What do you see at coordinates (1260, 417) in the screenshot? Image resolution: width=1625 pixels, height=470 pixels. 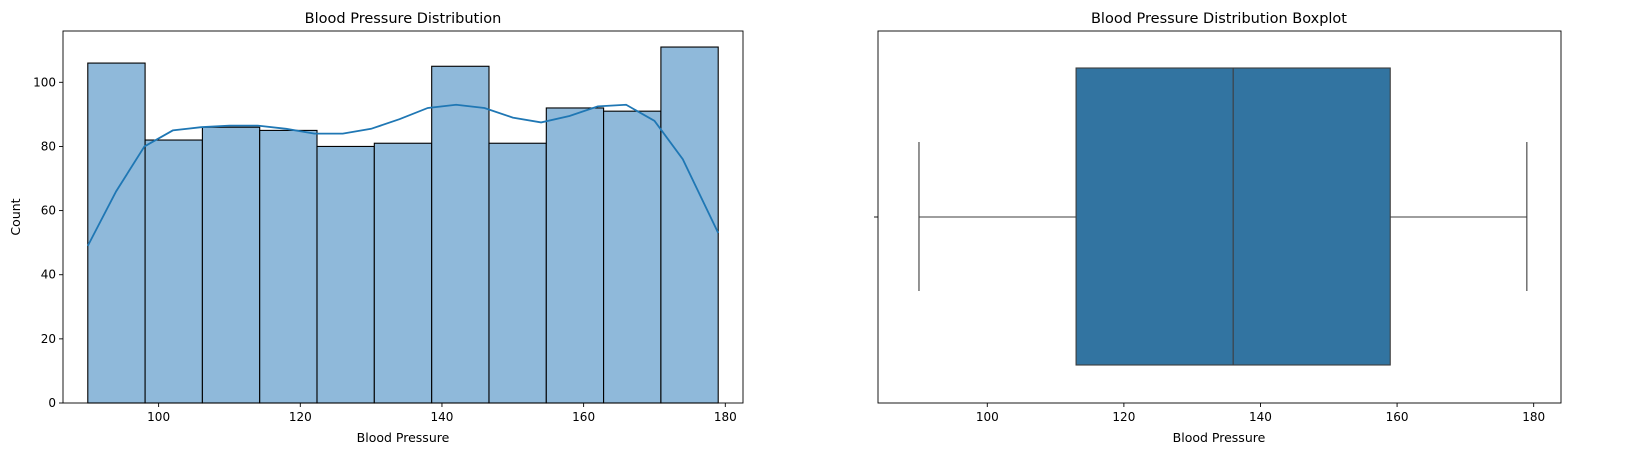 I see `boxplot-x-tick-label: 140` at bounding box center [1260, 417].